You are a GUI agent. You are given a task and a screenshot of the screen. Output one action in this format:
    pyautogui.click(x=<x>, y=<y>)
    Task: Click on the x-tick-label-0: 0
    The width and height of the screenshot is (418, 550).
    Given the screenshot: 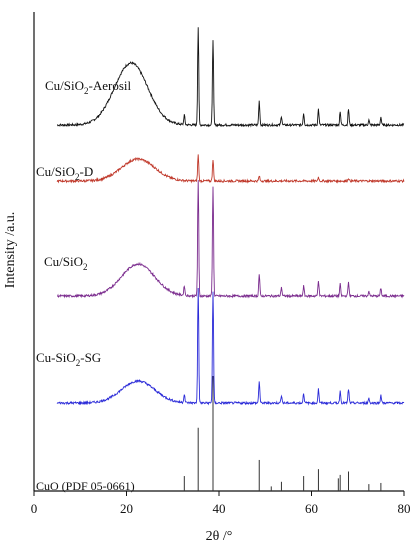 What is the action you would take?
    pyautogui.click(x=34, y=508)
    